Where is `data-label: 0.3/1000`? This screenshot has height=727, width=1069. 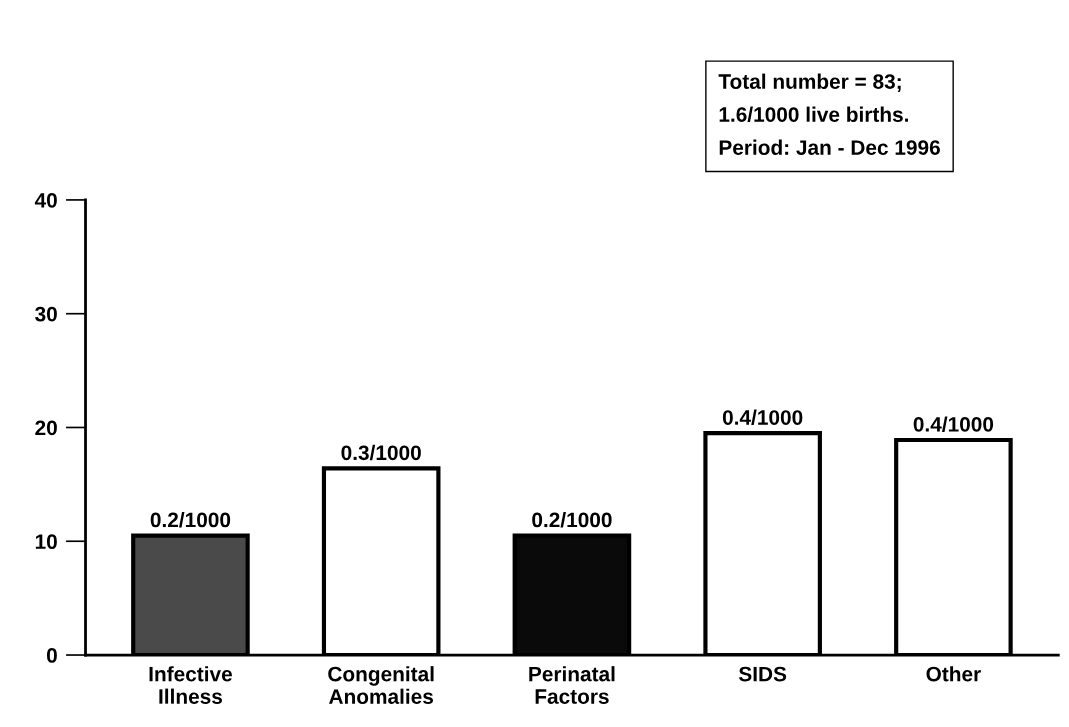 data-label: 0.3/1000 is located at coordinates (381, 452).